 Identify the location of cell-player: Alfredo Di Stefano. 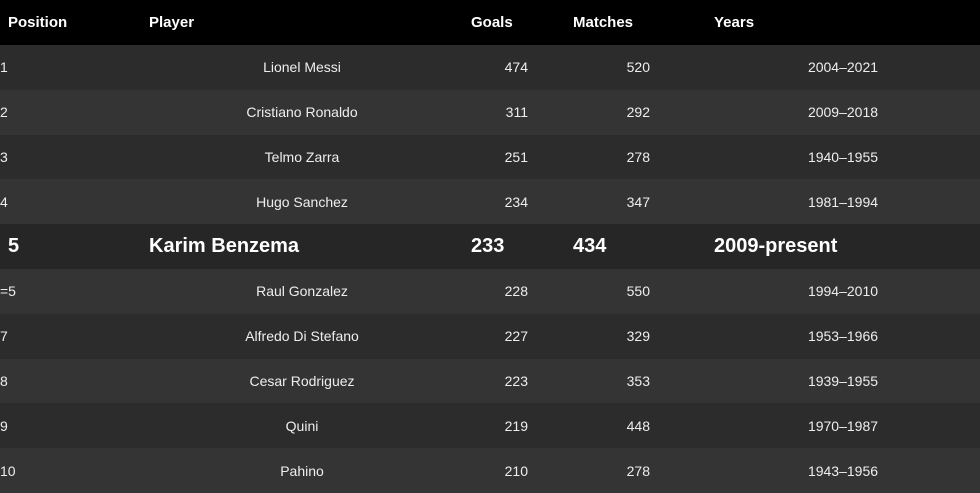
(302, 336).